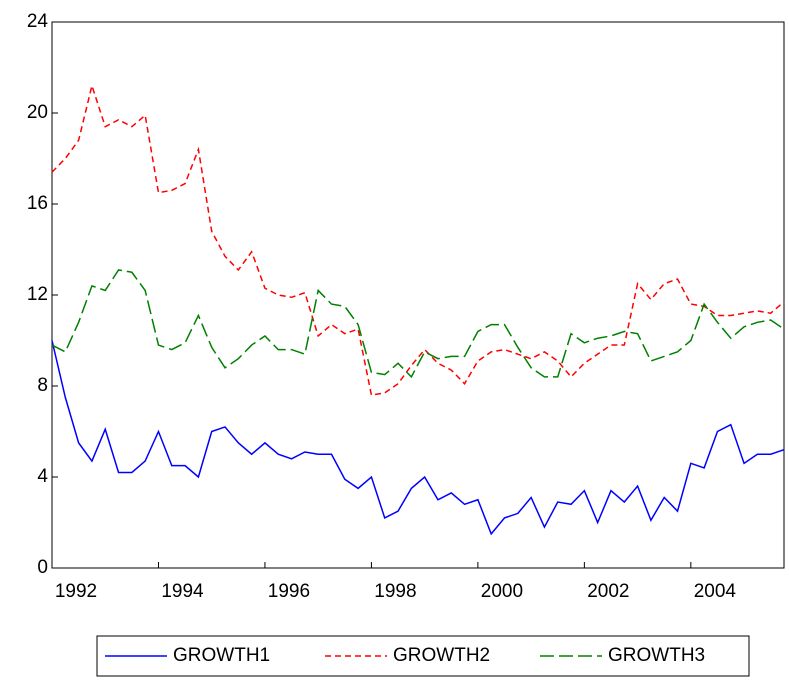  I want to click on y-tick-label: 4, so click(42, 476).